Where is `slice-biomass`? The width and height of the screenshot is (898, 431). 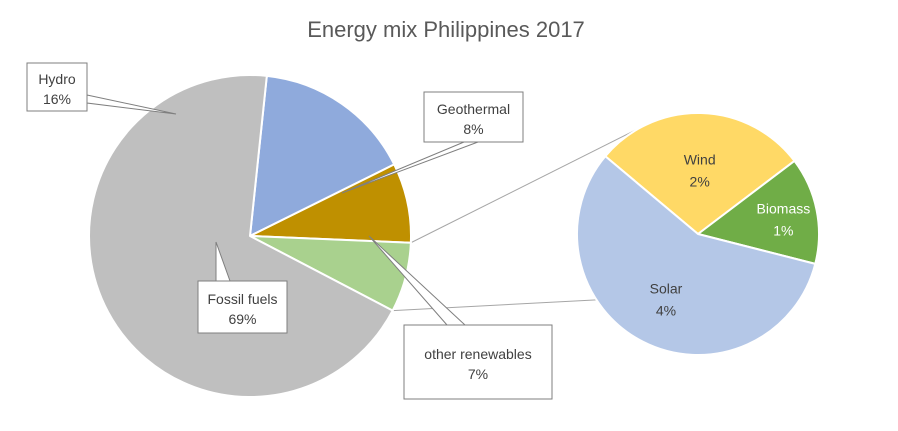
slice-biomass is located at coordinates (758, 212).